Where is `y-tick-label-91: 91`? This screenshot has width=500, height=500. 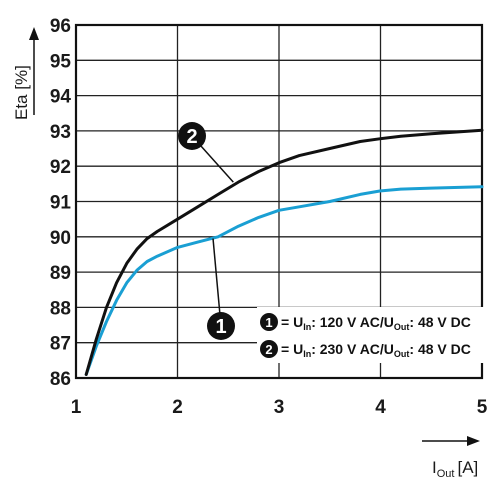 y-tick-label-91: 91 is located at coordinates (61, 203).